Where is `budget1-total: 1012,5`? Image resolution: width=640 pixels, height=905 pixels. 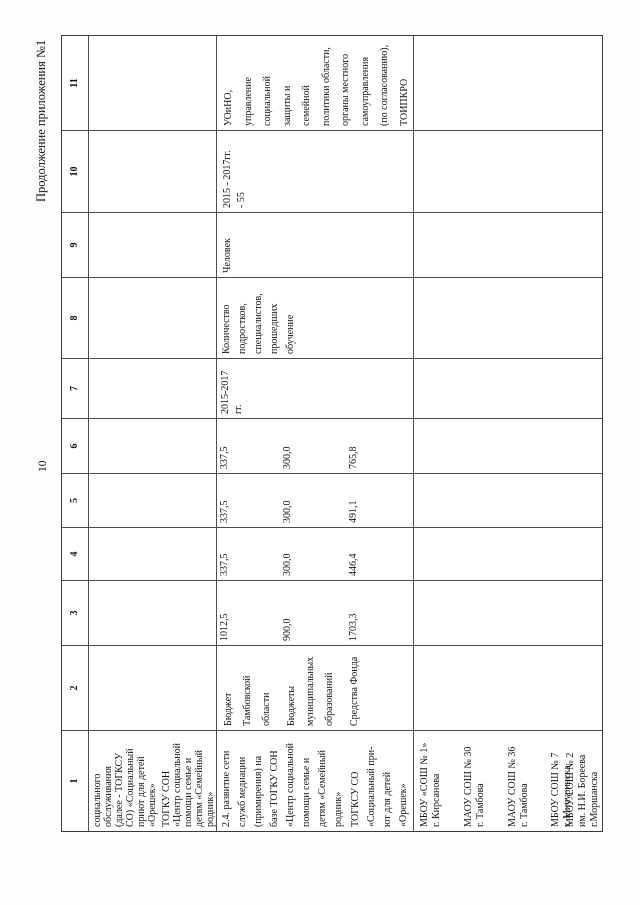 budget1-total: 1012,5 is located at coordinates (224, 627).